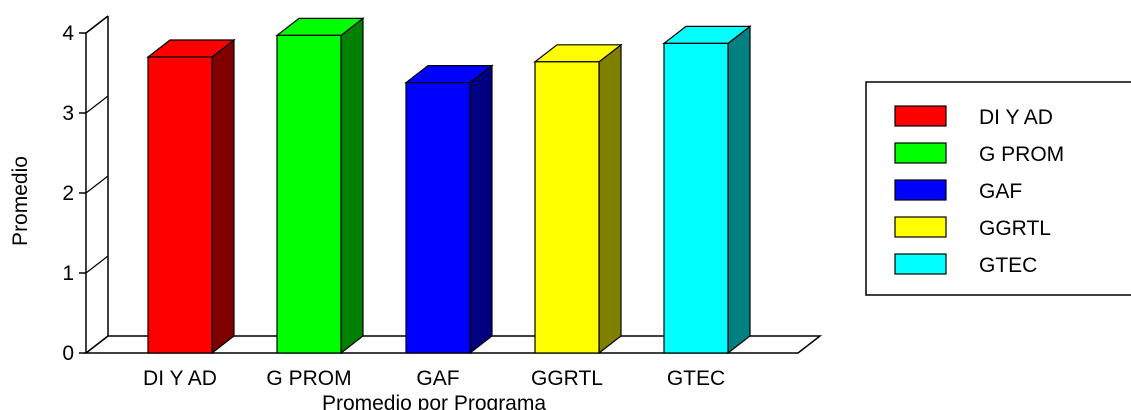 The width and height of the screenshot is (1131, 410). I want to click on x-tick-label: GAF, so click(437, 378).